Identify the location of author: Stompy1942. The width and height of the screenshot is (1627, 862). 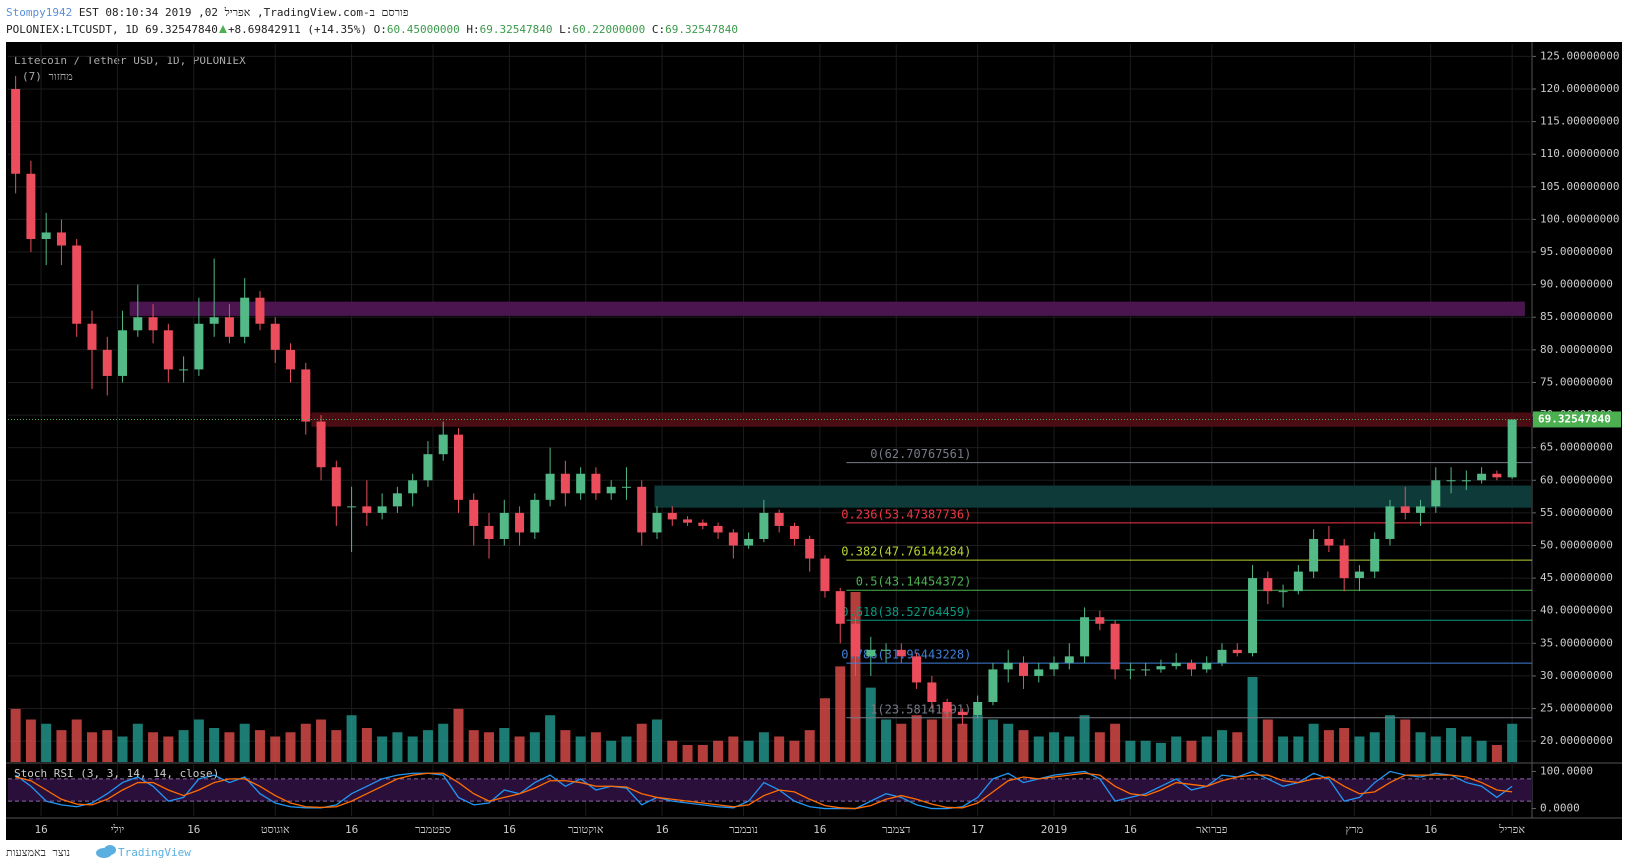
(39, 12).